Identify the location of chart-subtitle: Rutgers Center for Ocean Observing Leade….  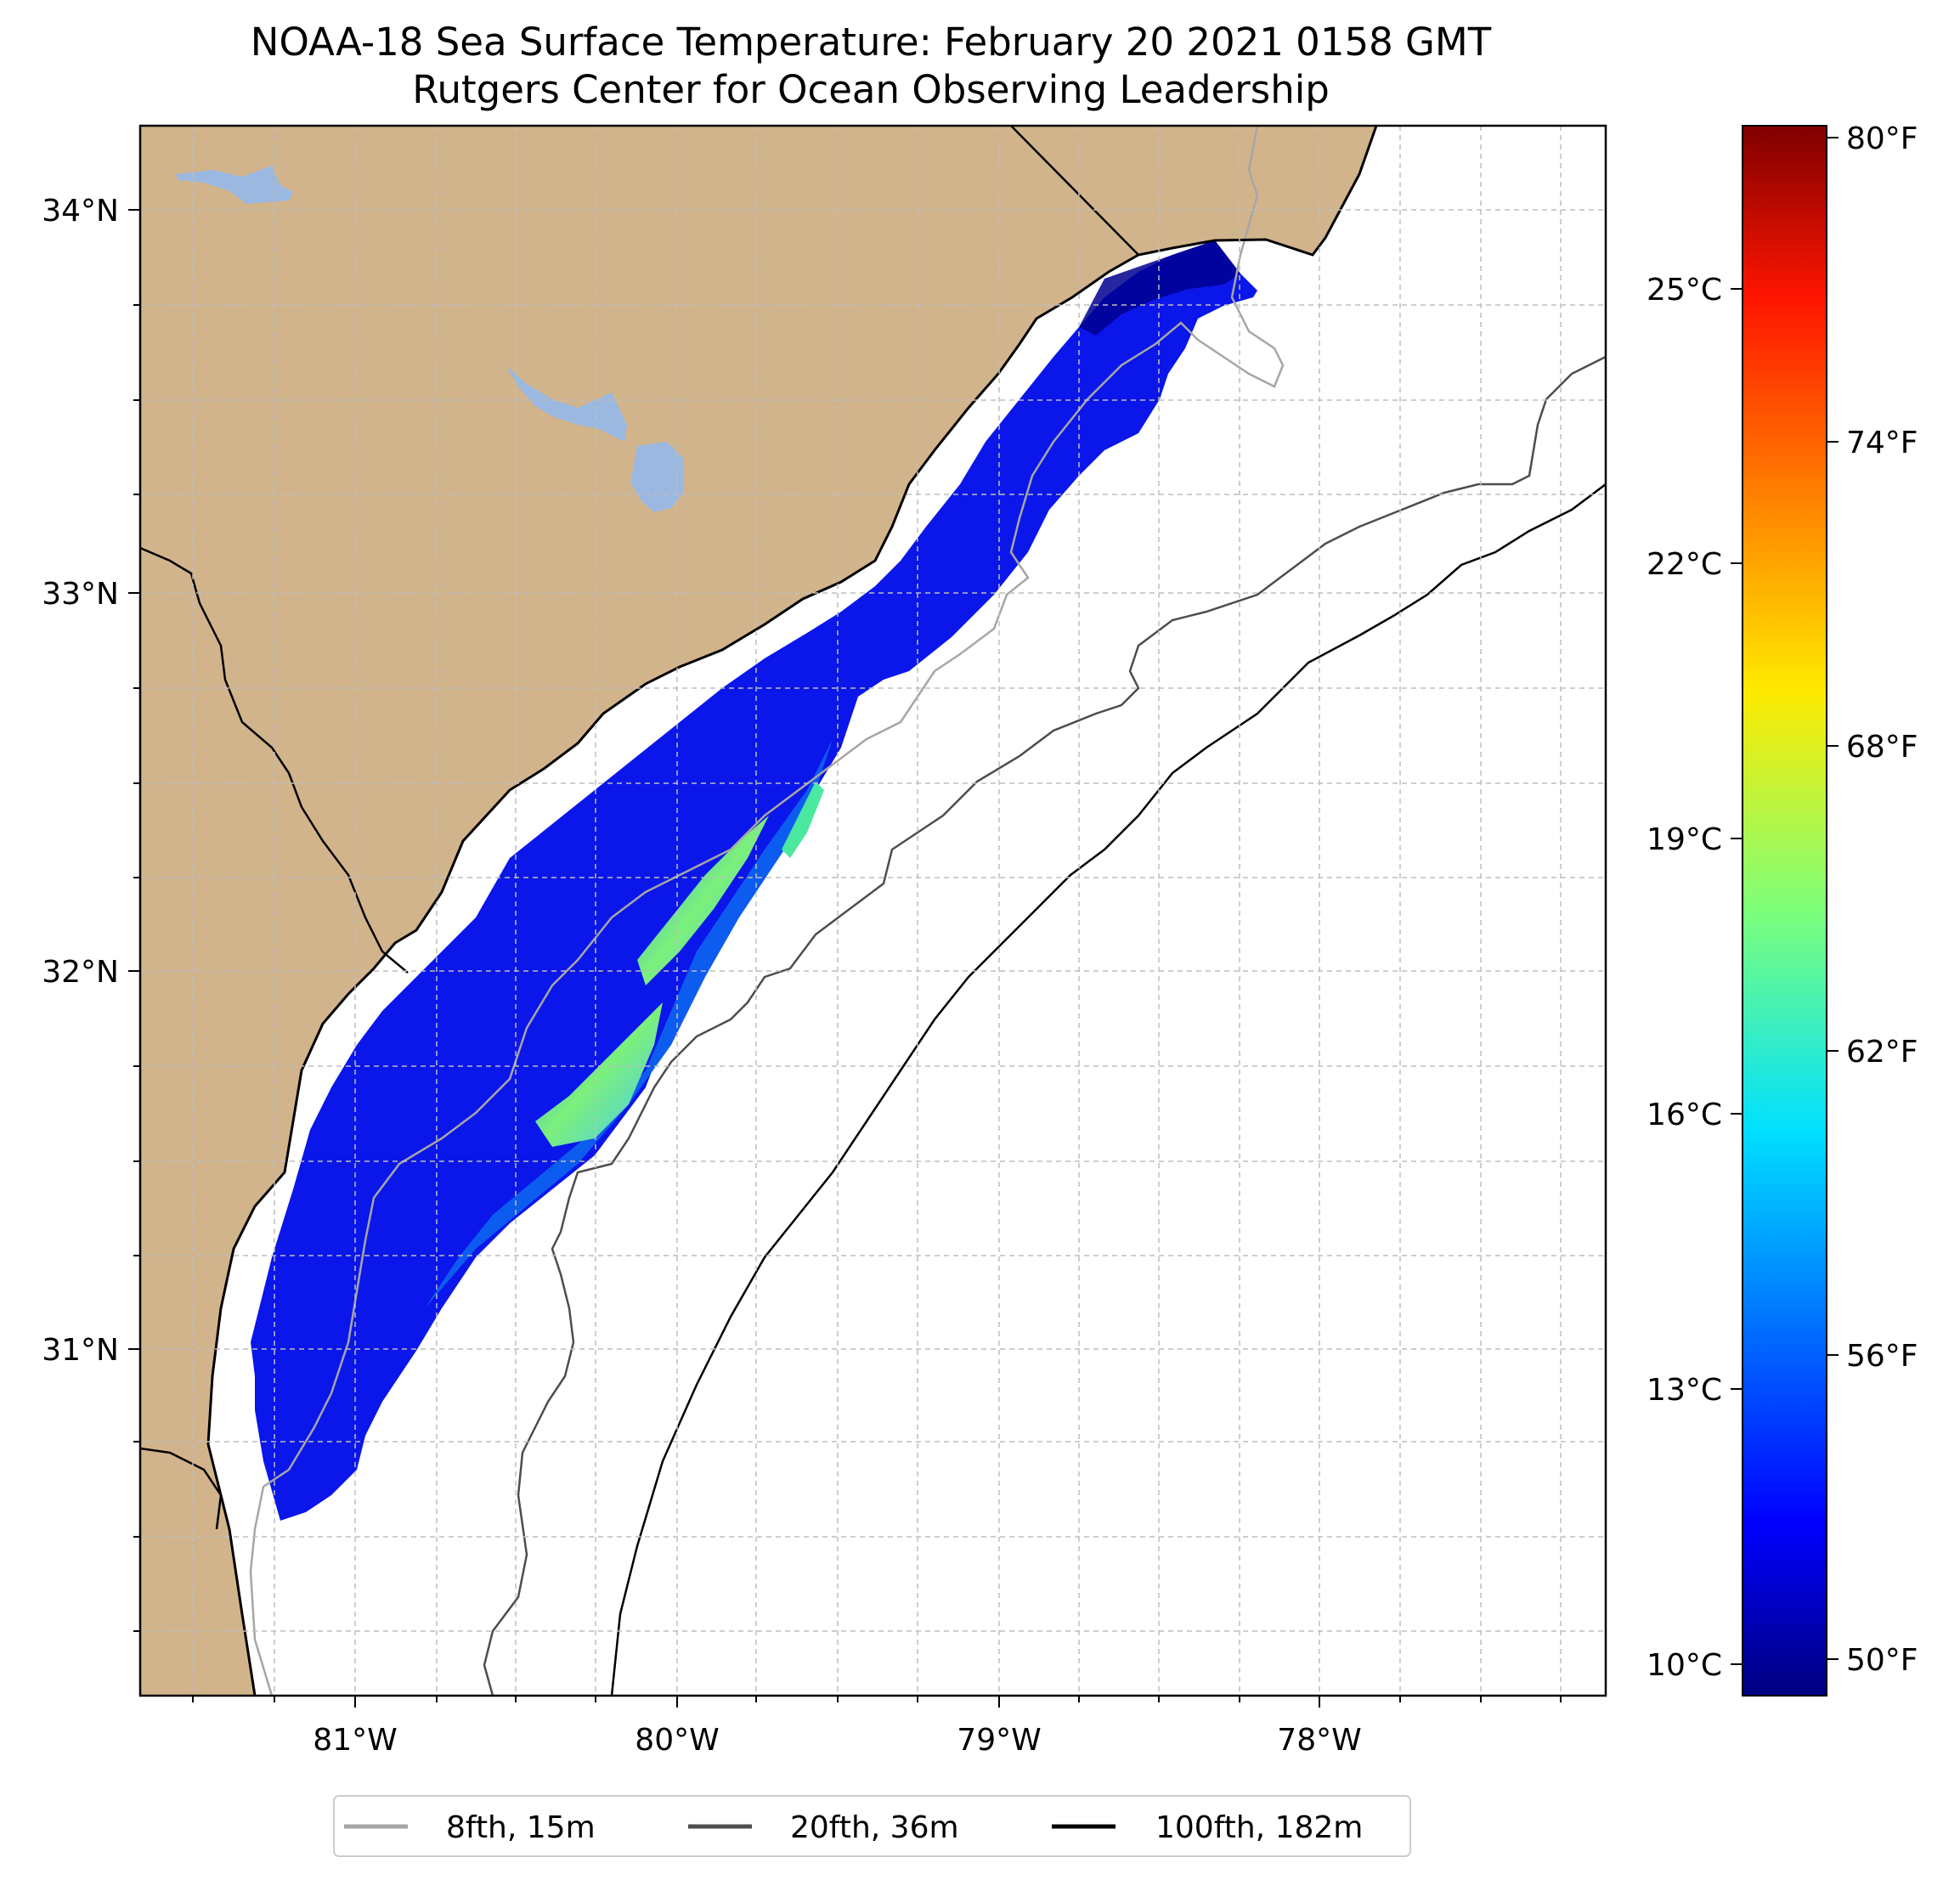
(871, 90).